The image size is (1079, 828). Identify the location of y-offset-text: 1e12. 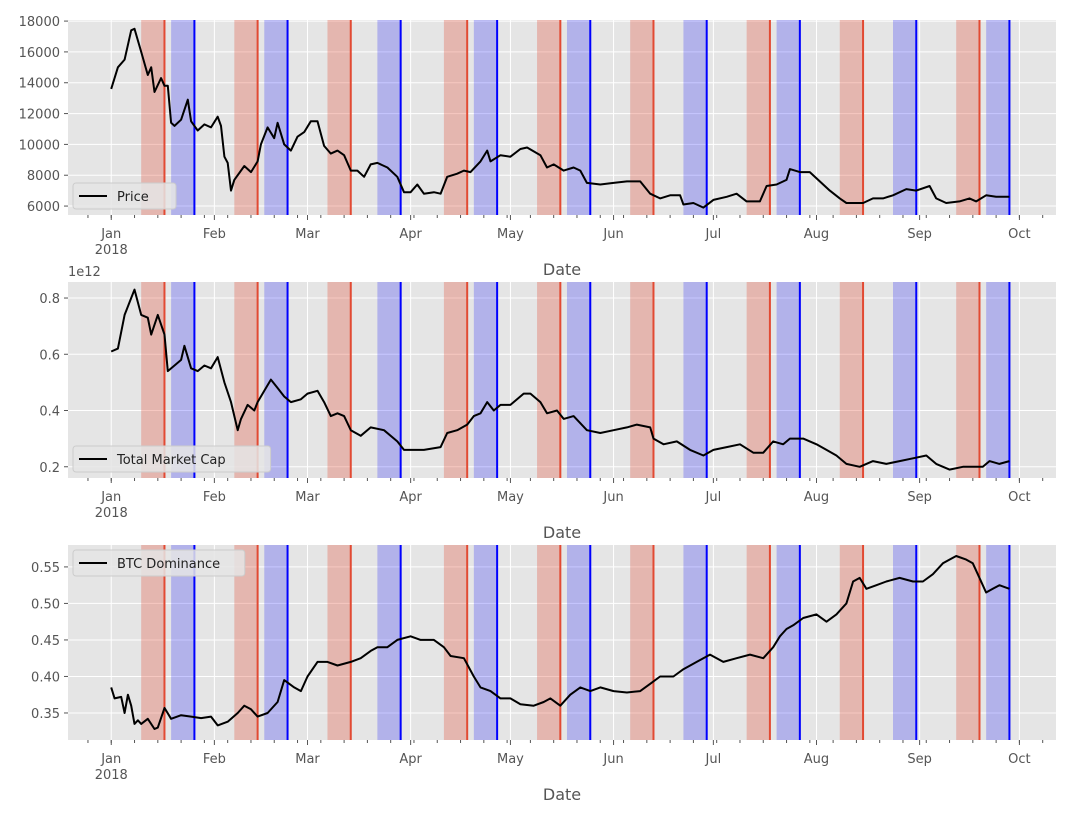
(84, 272).